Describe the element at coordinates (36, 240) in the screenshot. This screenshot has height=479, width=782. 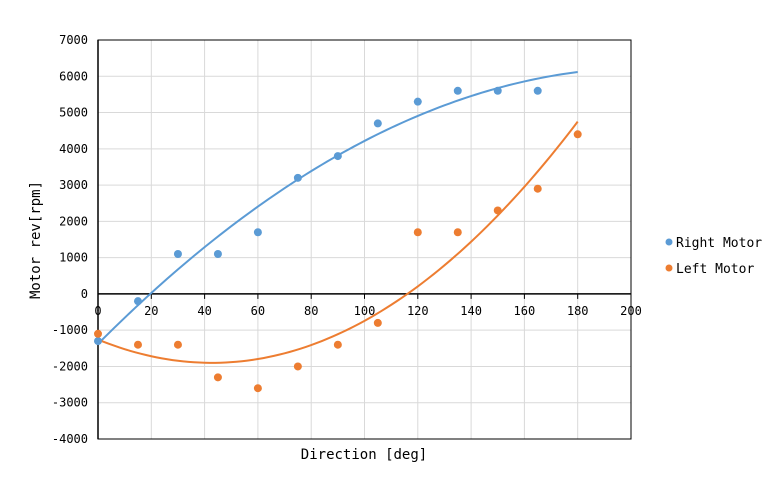
I see `y-axis-title: Motor rev[rpm]` at that location.